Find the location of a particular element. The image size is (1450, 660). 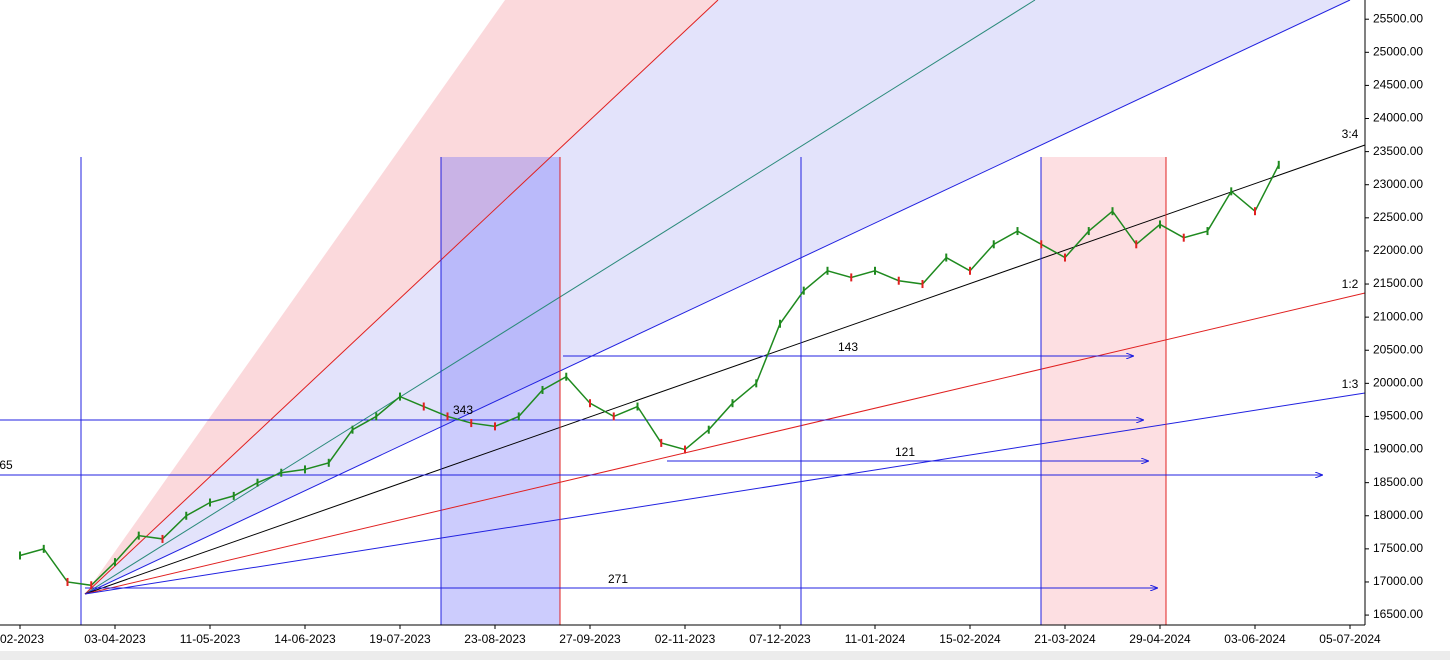

x-tick-label: 07-12-2023 is located at coordinates (780, 639).